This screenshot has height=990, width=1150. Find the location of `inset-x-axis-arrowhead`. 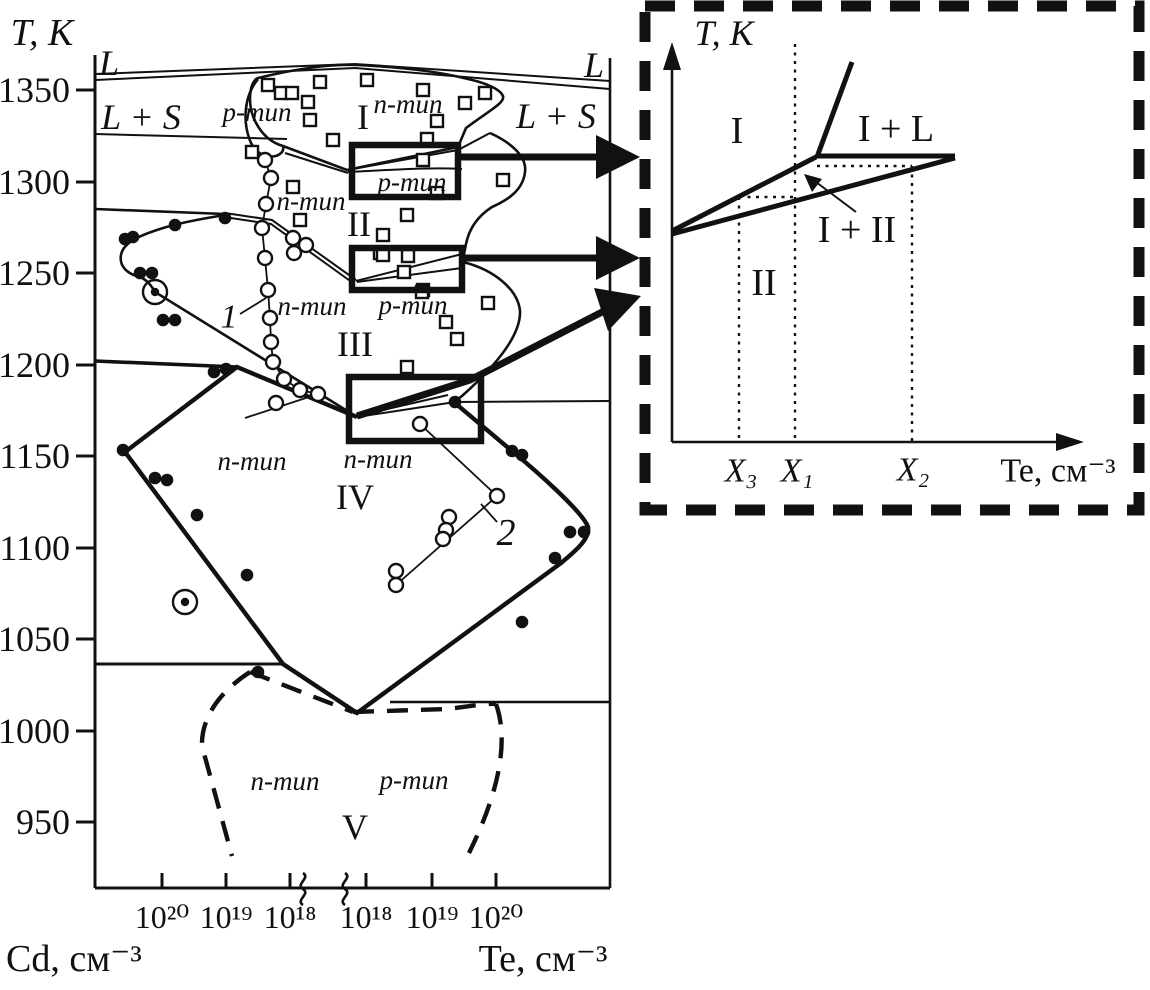

inset-x-axis-arrowhead is located at coordinates (1070, 442).